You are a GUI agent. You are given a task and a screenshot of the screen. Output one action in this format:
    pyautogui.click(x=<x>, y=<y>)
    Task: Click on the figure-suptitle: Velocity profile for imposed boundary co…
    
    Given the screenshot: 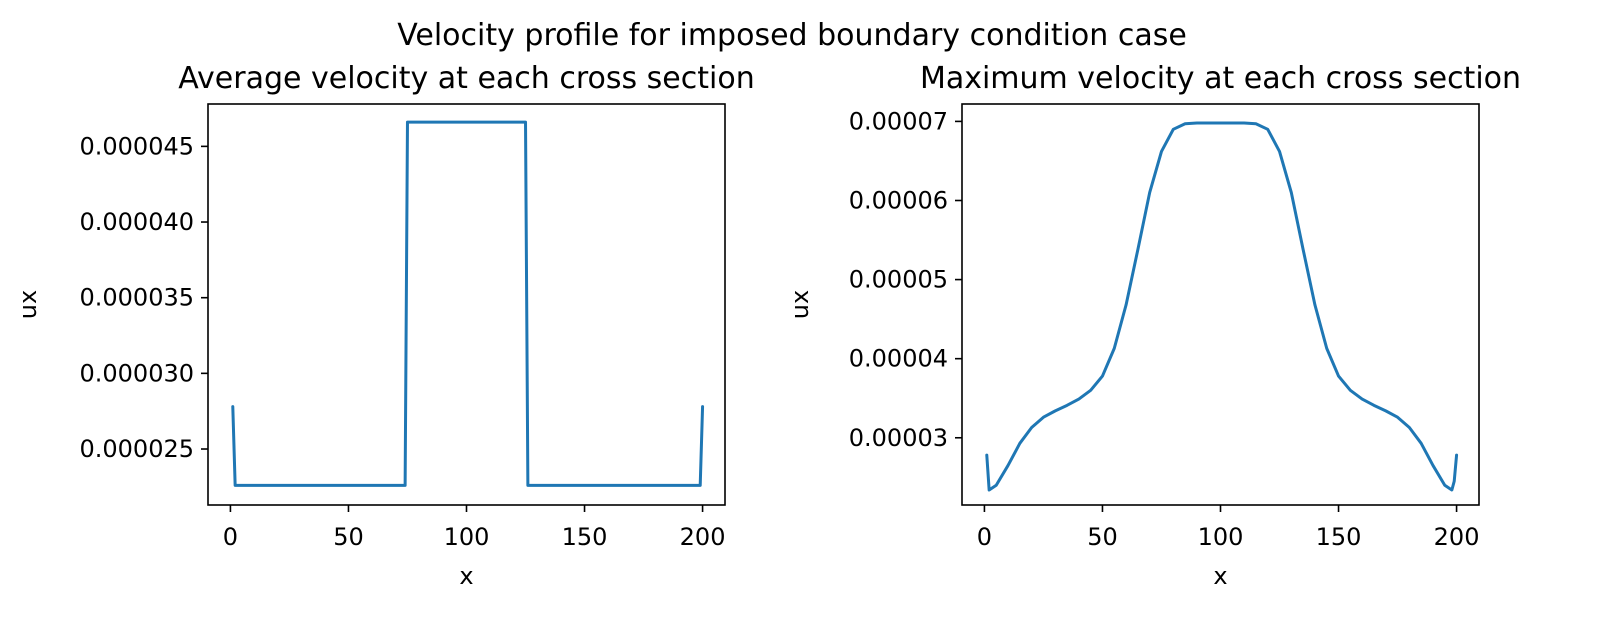 What is the action you would take?
    pyautogui.click(x=792, y=35)
    